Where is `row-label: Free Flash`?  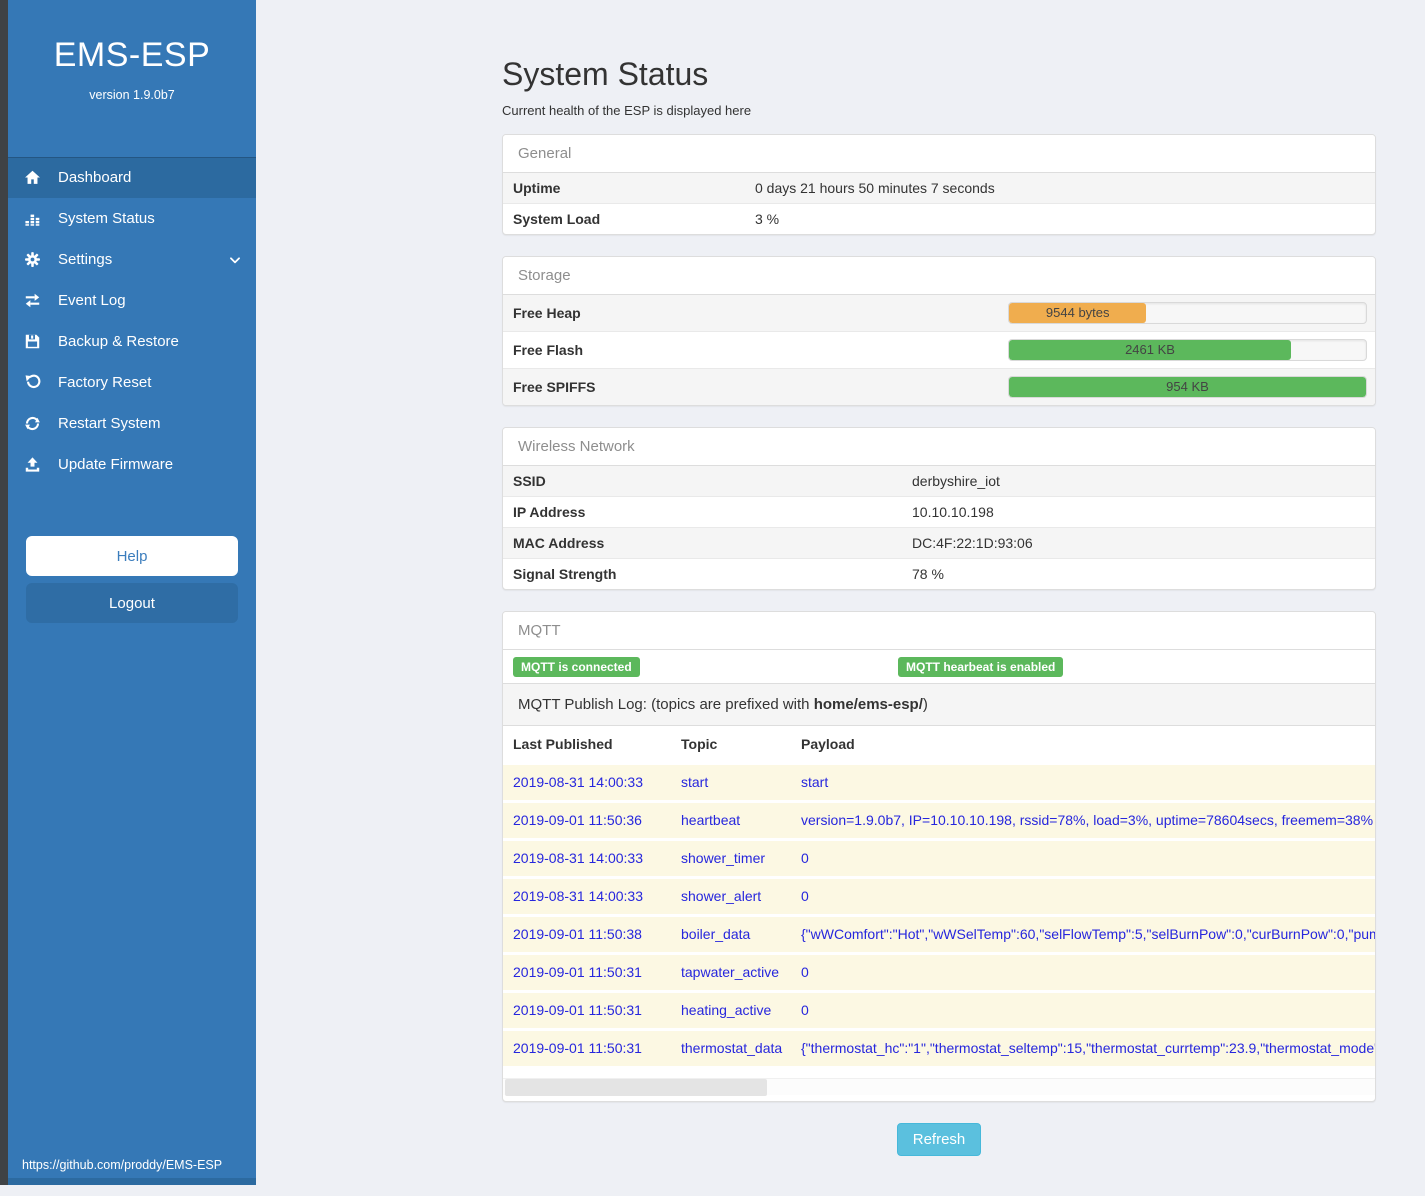 row-label: Free Flash is located at coordinates (750, 350).